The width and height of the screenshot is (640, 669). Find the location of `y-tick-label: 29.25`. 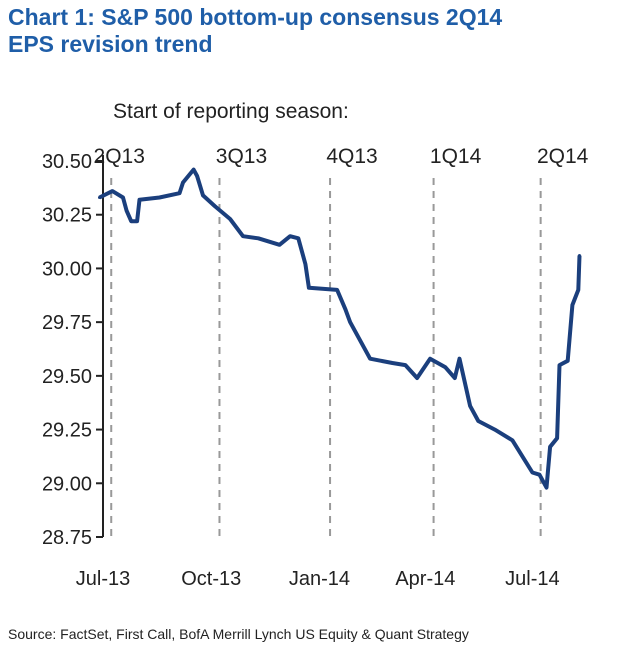

y-tick-label: 29.25 is located at coordinates (67, 431).